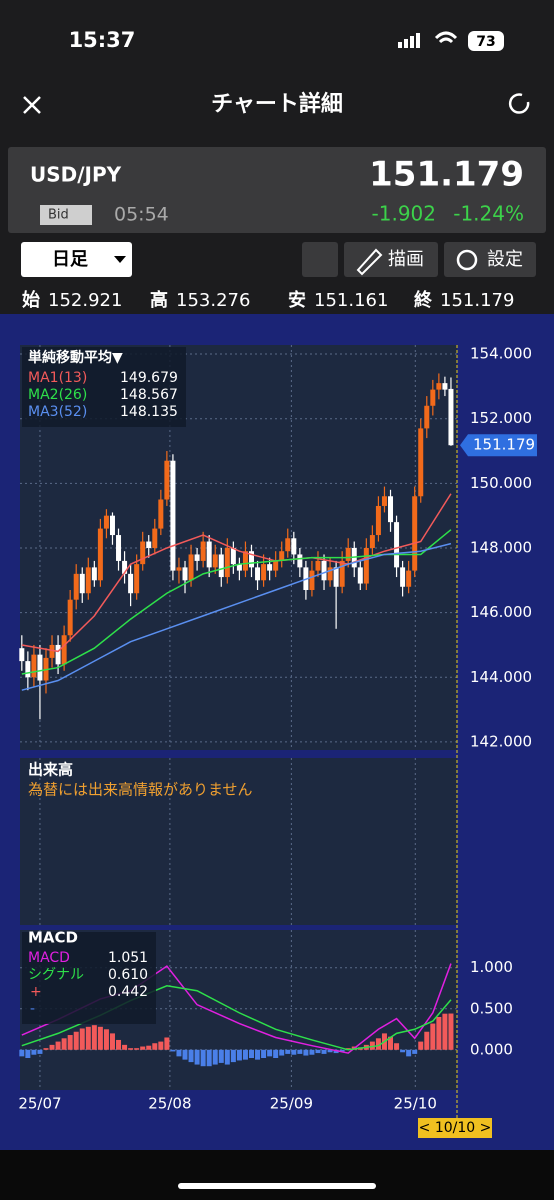 This screenshot has width=554, height=1200. I want to click on legend-value: 148.567, so click(149, 395).